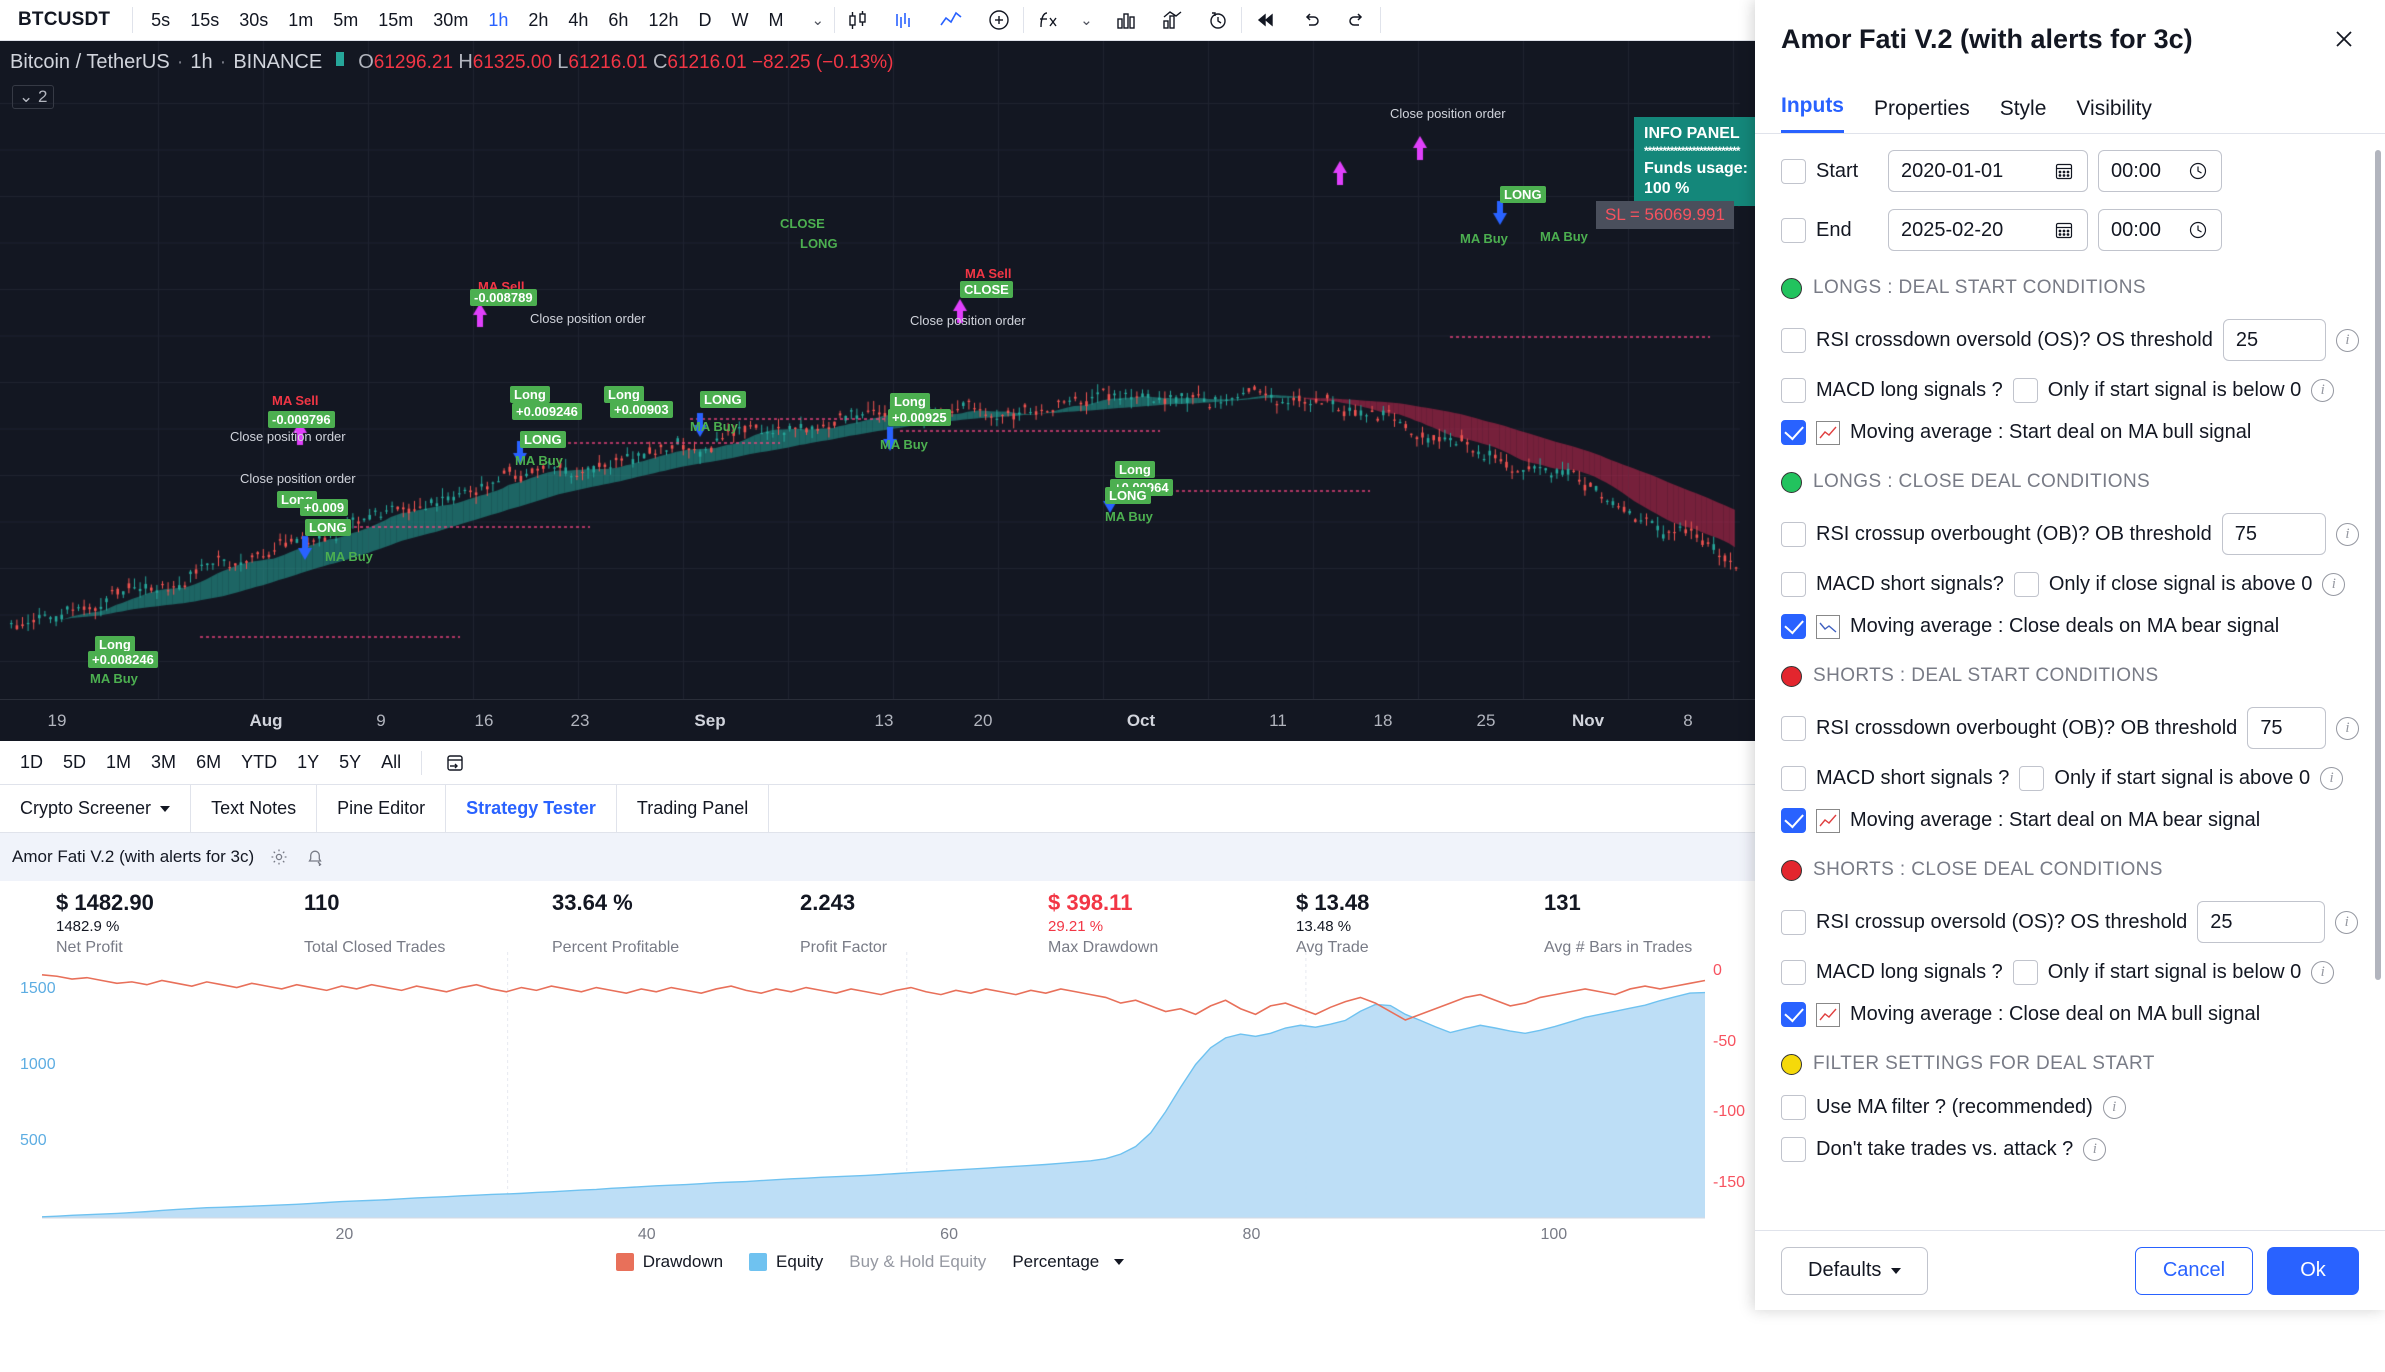 Image resolution: width=2385 pixels, height=1372 pixels. What do you see at coordinates (209, 762) in the screenshot?
I see `range-6M: 6M` at bounding box center [209, 762].